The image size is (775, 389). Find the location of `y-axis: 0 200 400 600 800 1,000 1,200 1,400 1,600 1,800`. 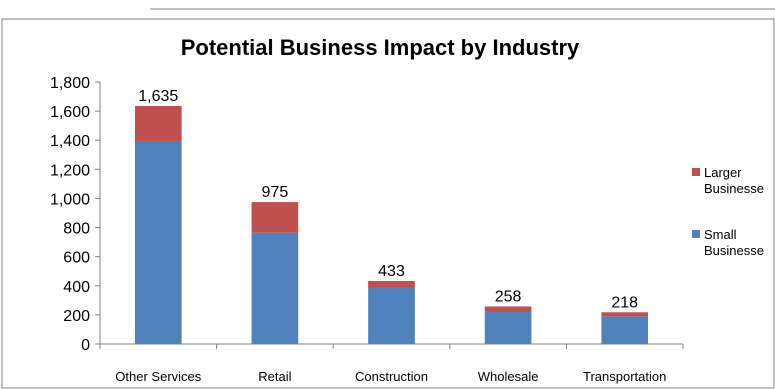

y-axis: 0 200 400 600 800 1,000 1,200 1,400 1,600 1,800 is located at coordinates (75, 214).